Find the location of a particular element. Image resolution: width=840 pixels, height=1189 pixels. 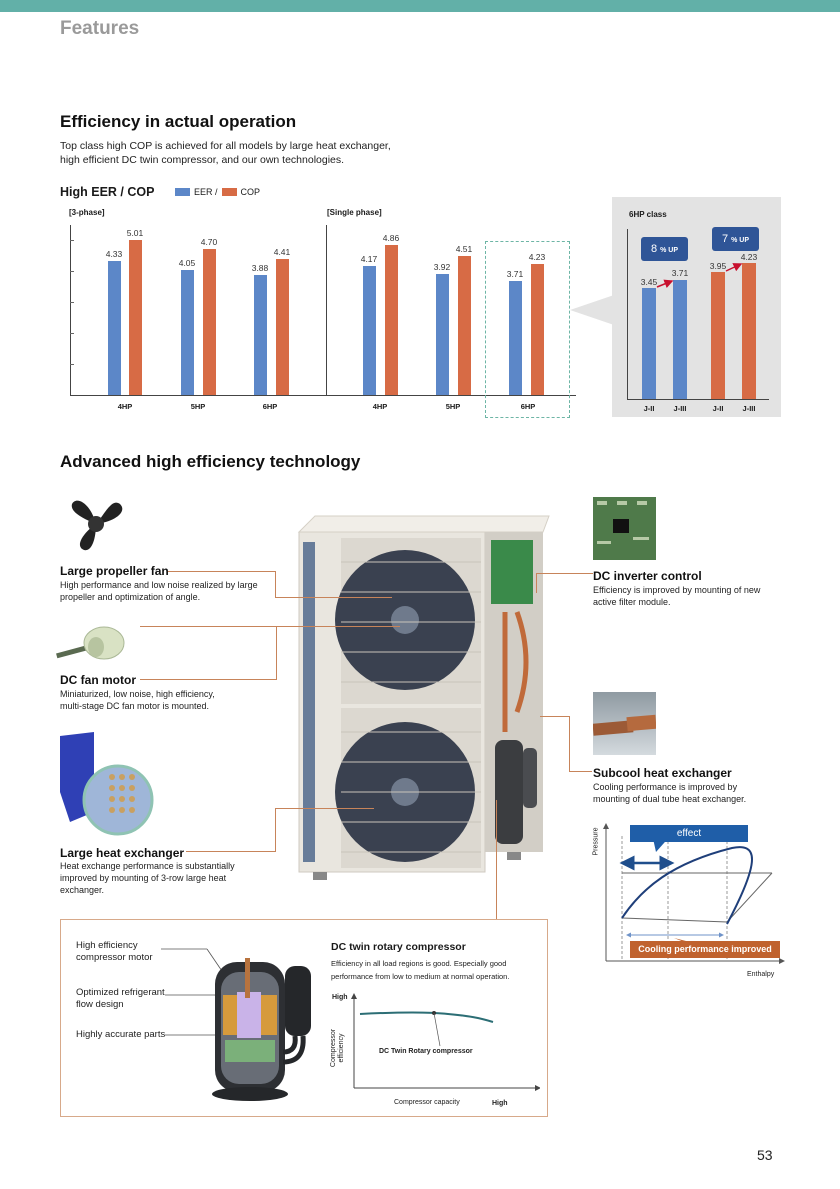

leader-line-fan-motor is located at coordinates (208, 653).